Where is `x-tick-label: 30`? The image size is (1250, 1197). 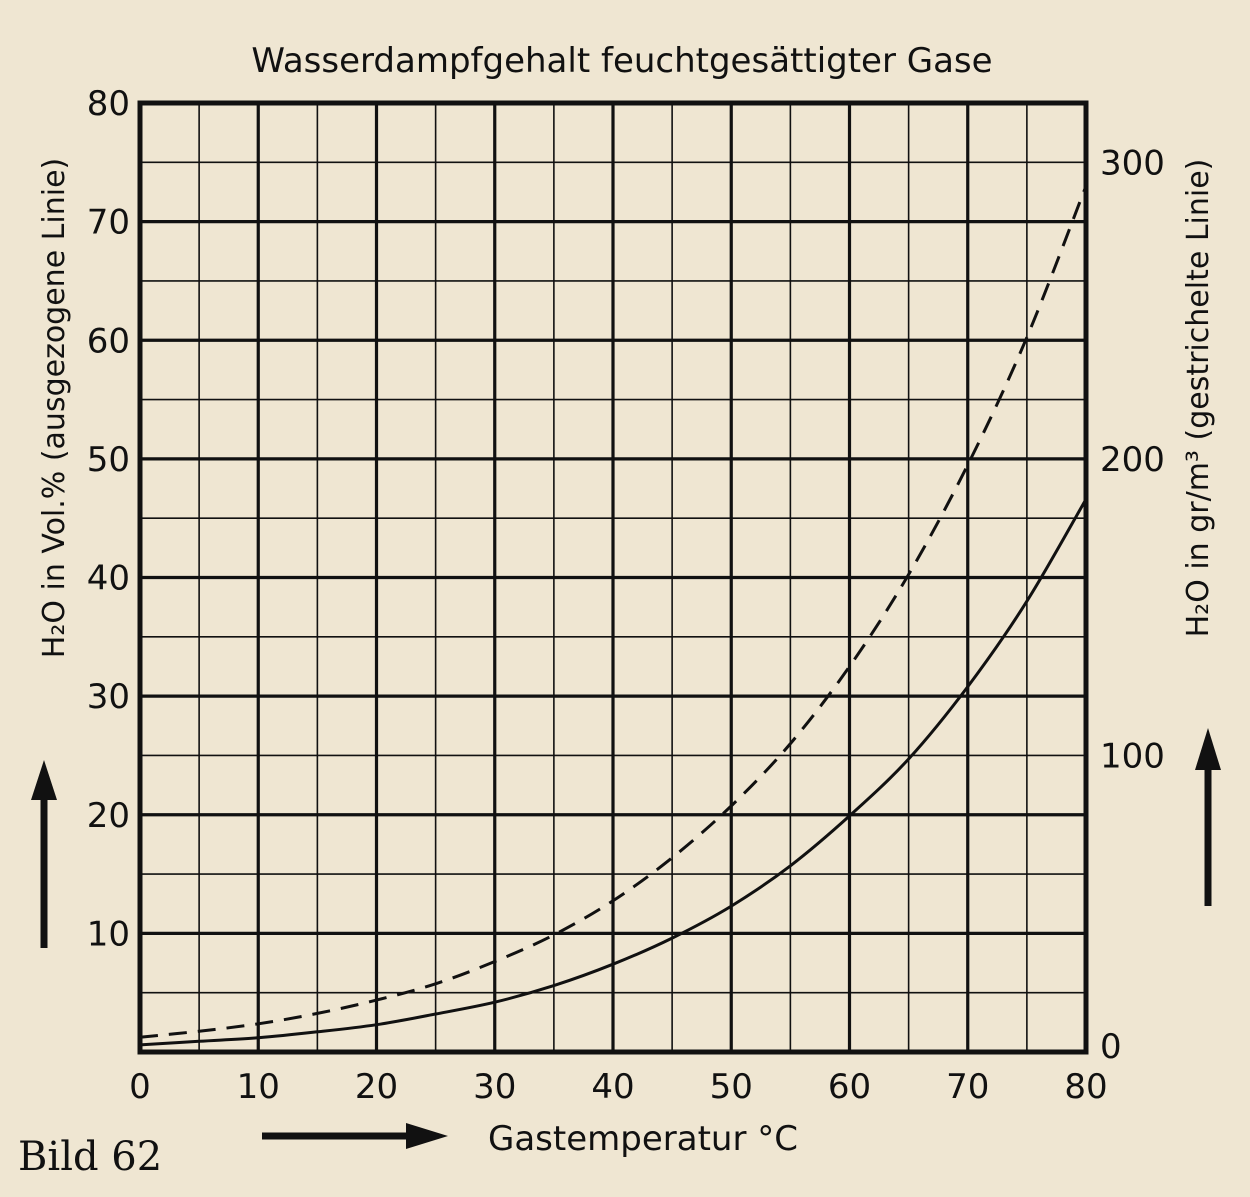 x-tick-label: 30 is located at coordinates (494, 1087).